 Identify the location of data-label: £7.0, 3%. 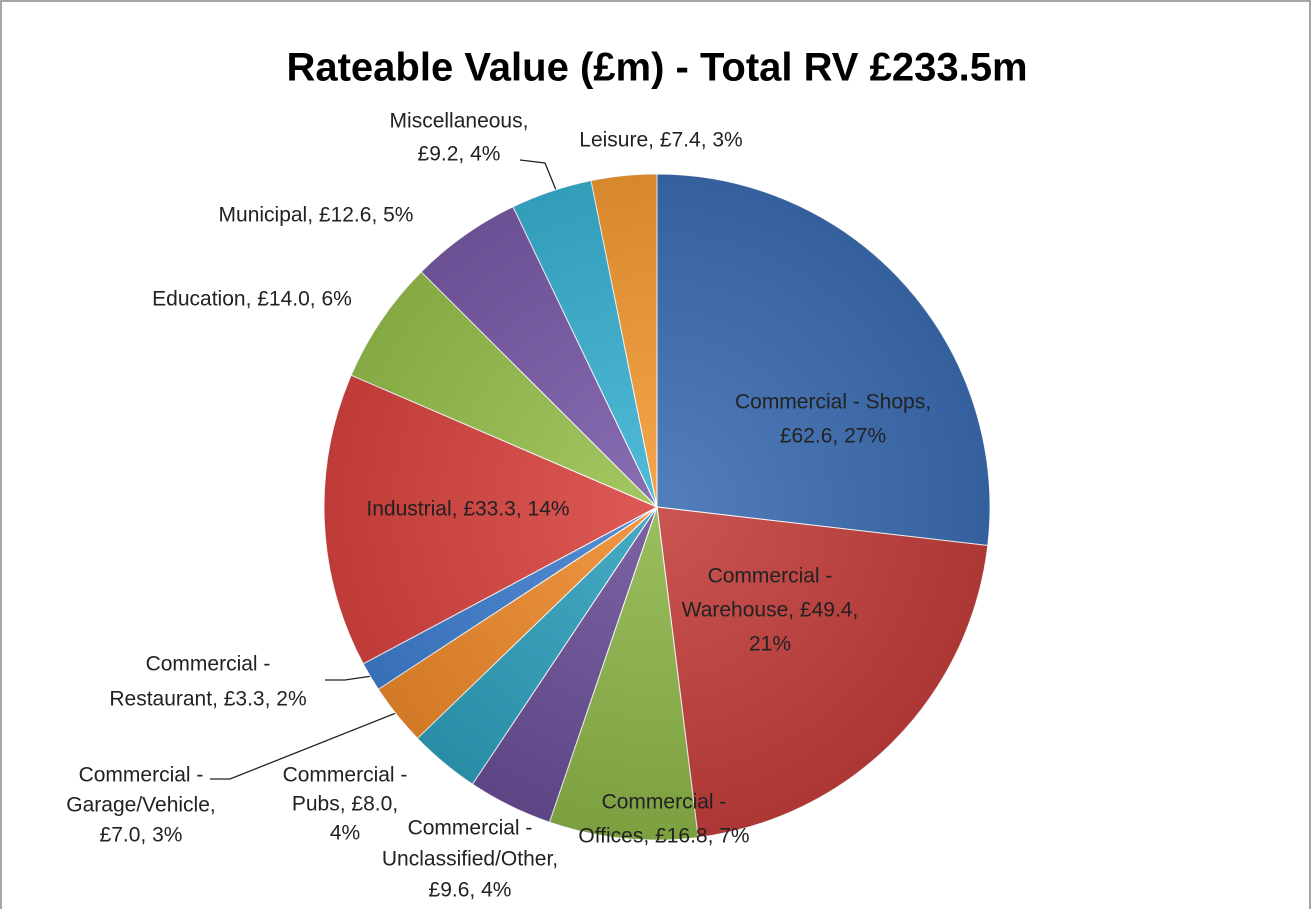
(141, 835).